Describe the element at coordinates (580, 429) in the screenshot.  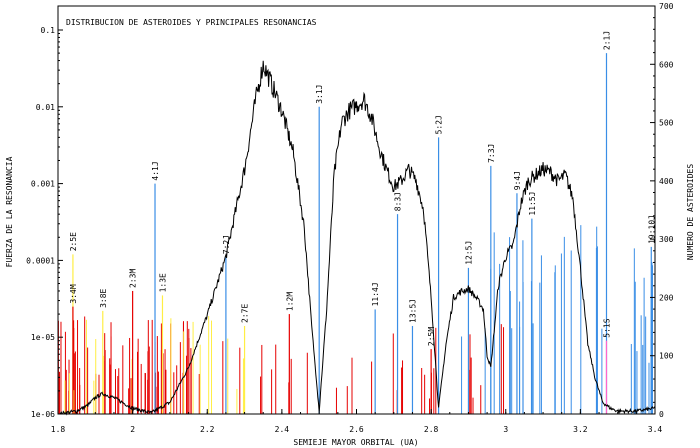
I see `x-tick-label: 3.2` at that location.